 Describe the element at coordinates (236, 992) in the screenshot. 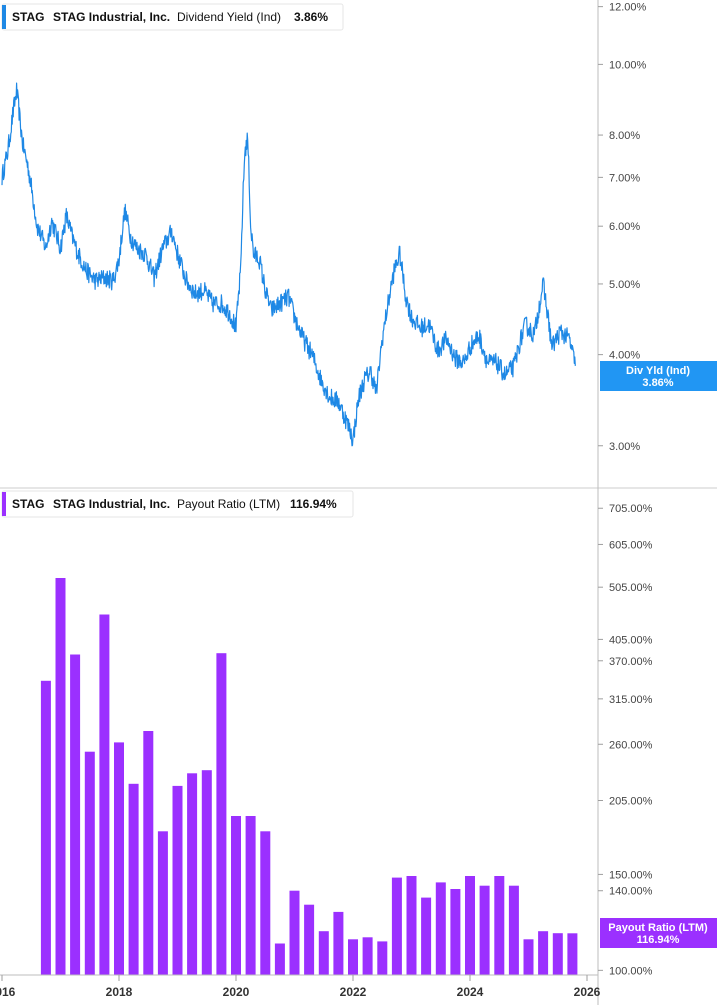

I see `year-tick-label: 2020` at that location.